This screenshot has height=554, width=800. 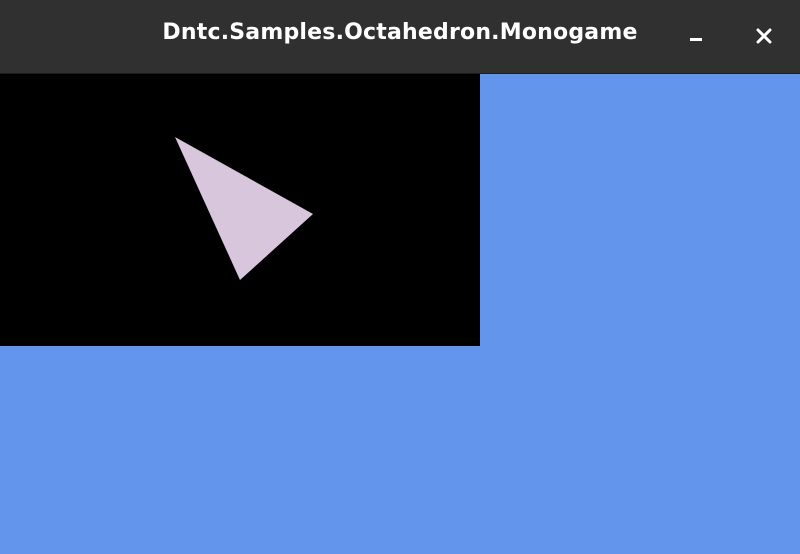 I want to click on title-bar: Dntc.Samples.Octahedron.Monogame, so click(x=400, y=37).